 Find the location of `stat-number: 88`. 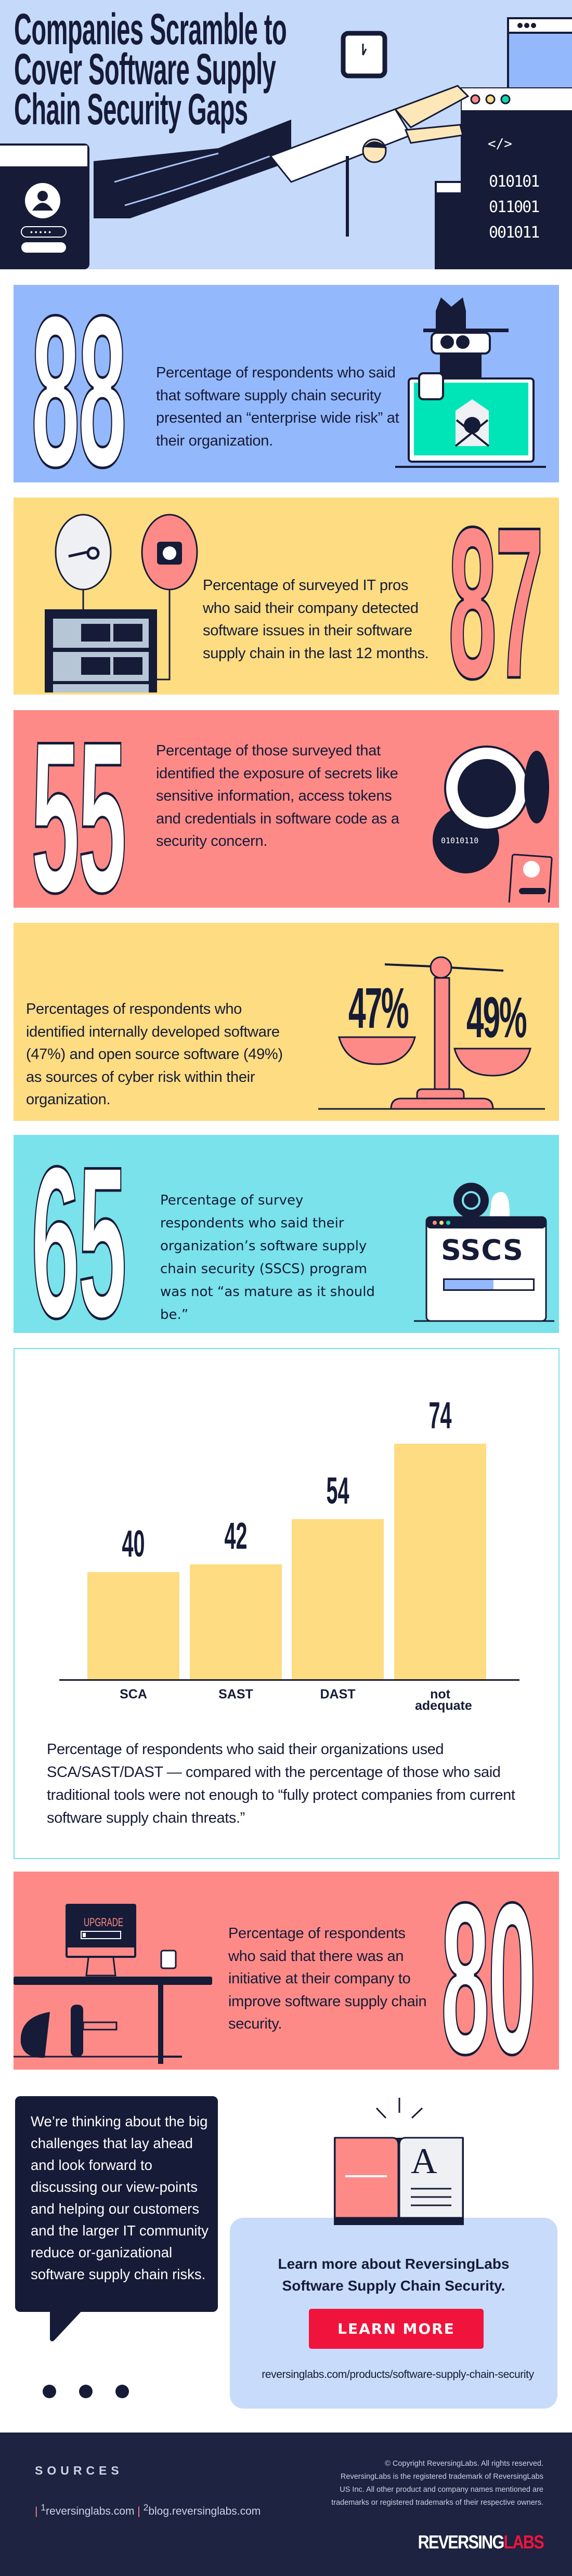

stat-number: 88 is located at coordinates (79, 383).